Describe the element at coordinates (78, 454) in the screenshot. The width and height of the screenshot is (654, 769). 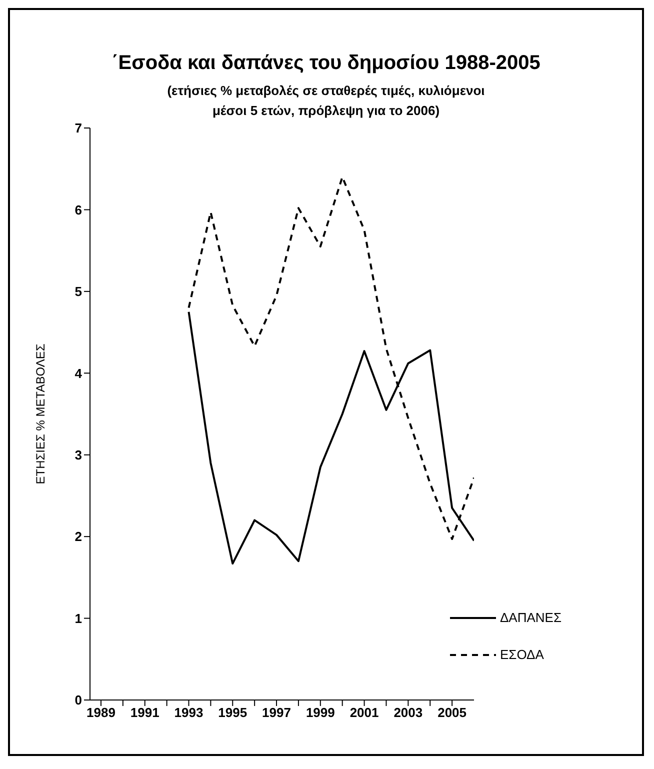
I see `y-tick-label: 3` at that location.